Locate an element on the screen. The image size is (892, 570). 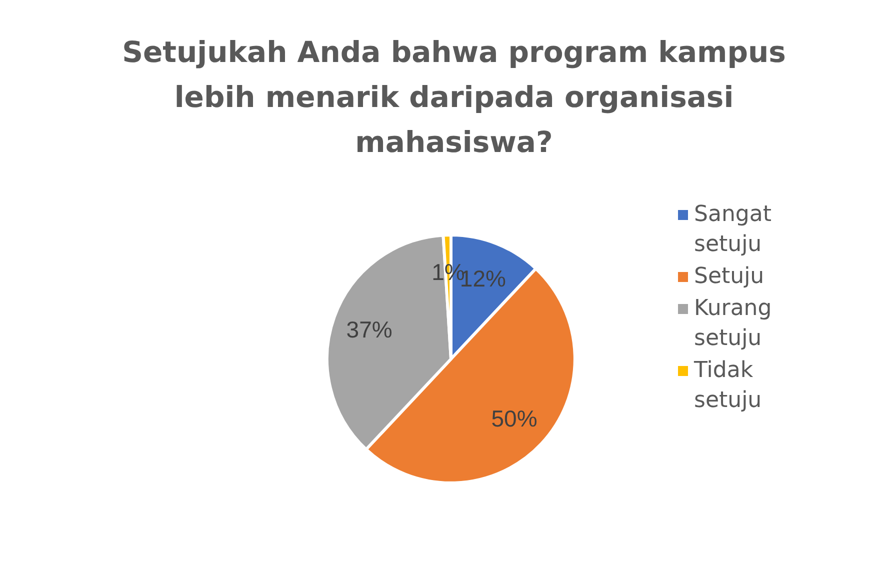
data-label: 50% is located at coordinates (514, 418).